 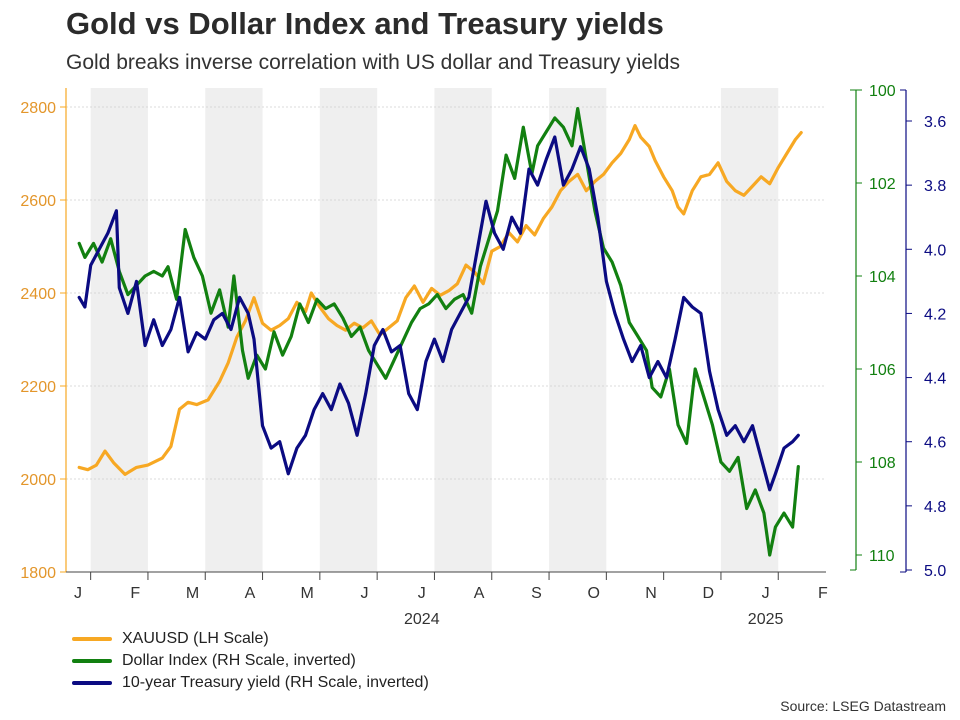 I want to click on legend-item-dollar-index: Dollar Index (RH Scale, inverted), so click(x=250, y=661).